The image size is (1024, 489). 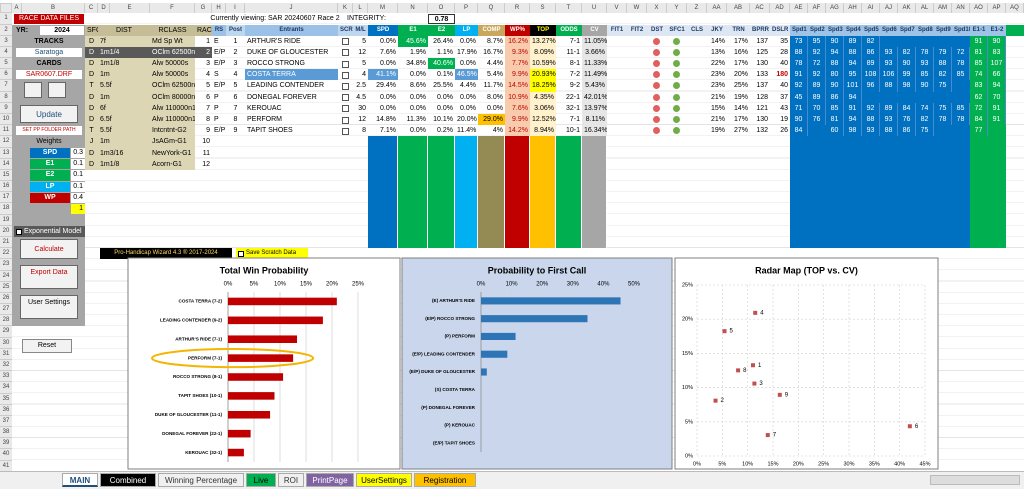 I want to click on race-radio: 1, so click(x=208, y=41).